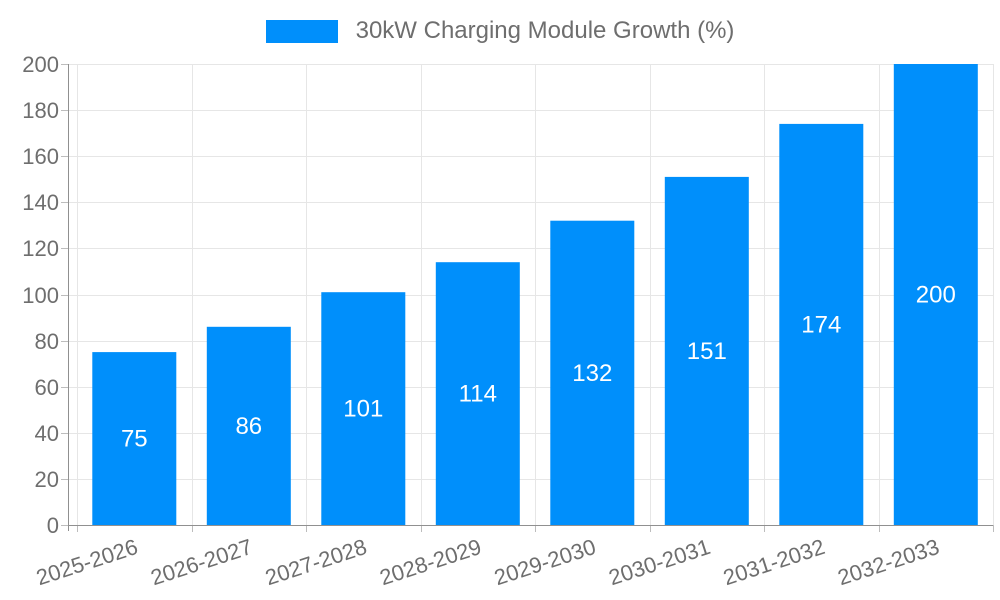  I want to click on bar-value-label: 101, so click(363, 409).